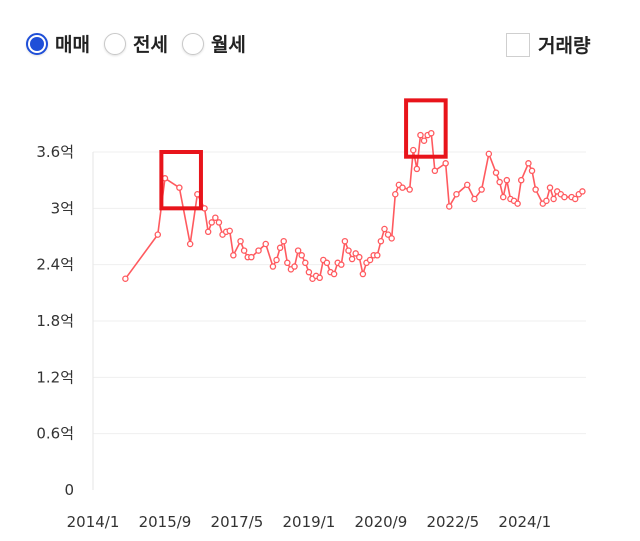 This screenshot has width=640, height=541. What do you see at coordinates (564, 46) in the screenshot?
I see `volume-checkbox-label: 거래량` at bounding box center [564, 46].